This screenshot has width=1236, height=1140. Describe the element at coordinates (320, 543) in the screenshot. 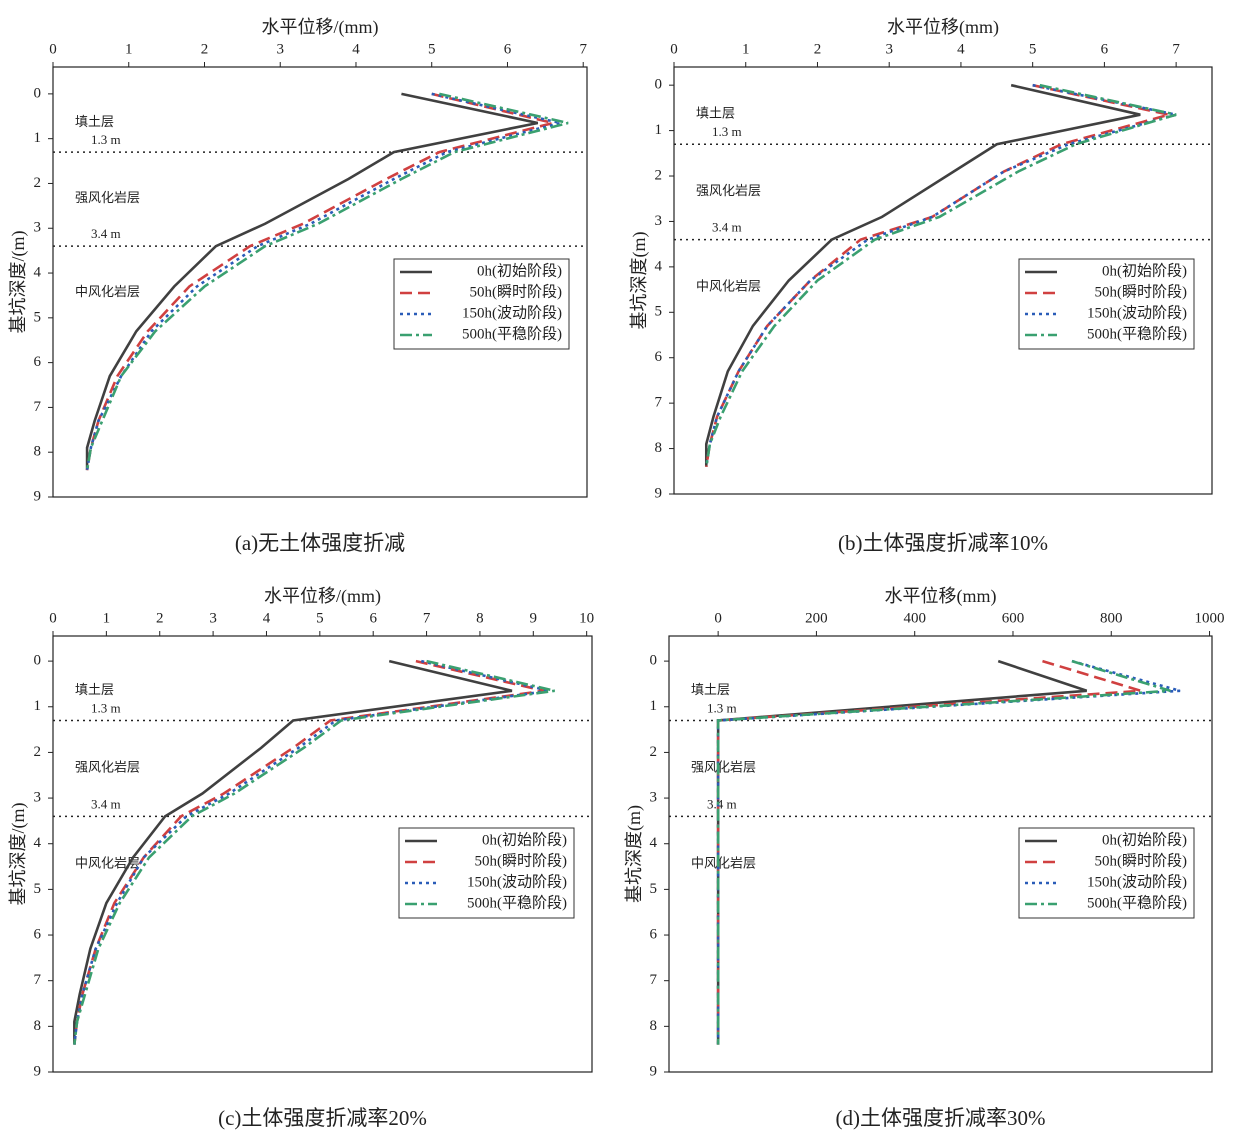

I see `caption: (a)无土体强度折减` at that location.